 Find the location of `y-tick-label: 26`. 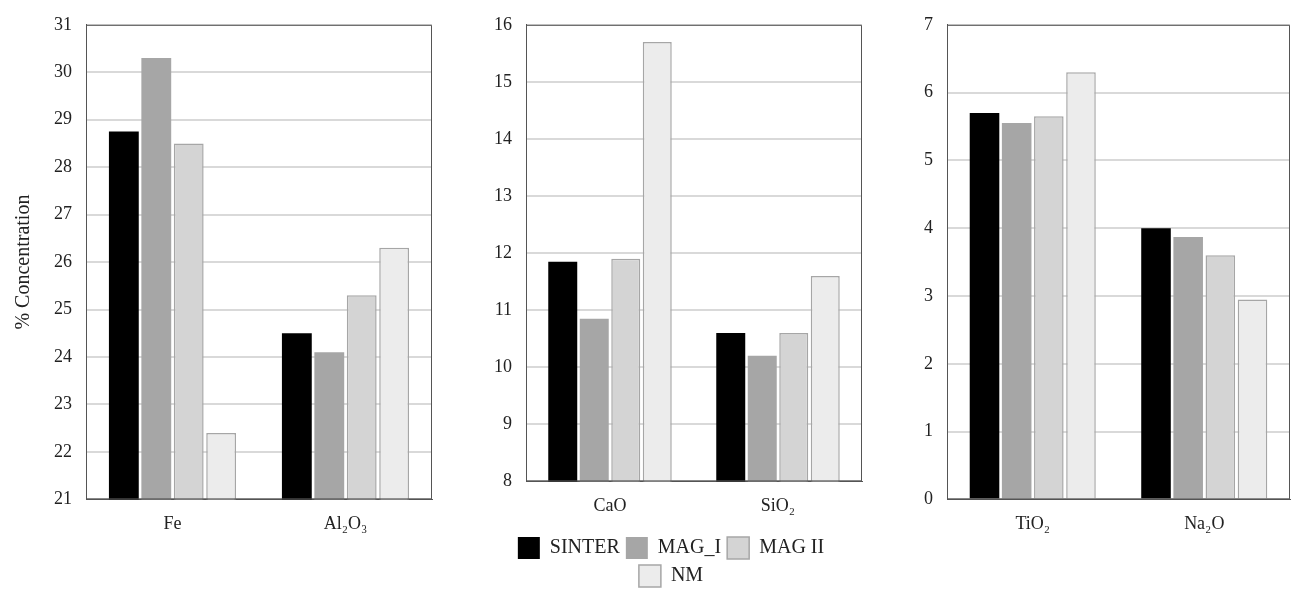

y-tick-label: 26 is located at coordinates (63, 260).